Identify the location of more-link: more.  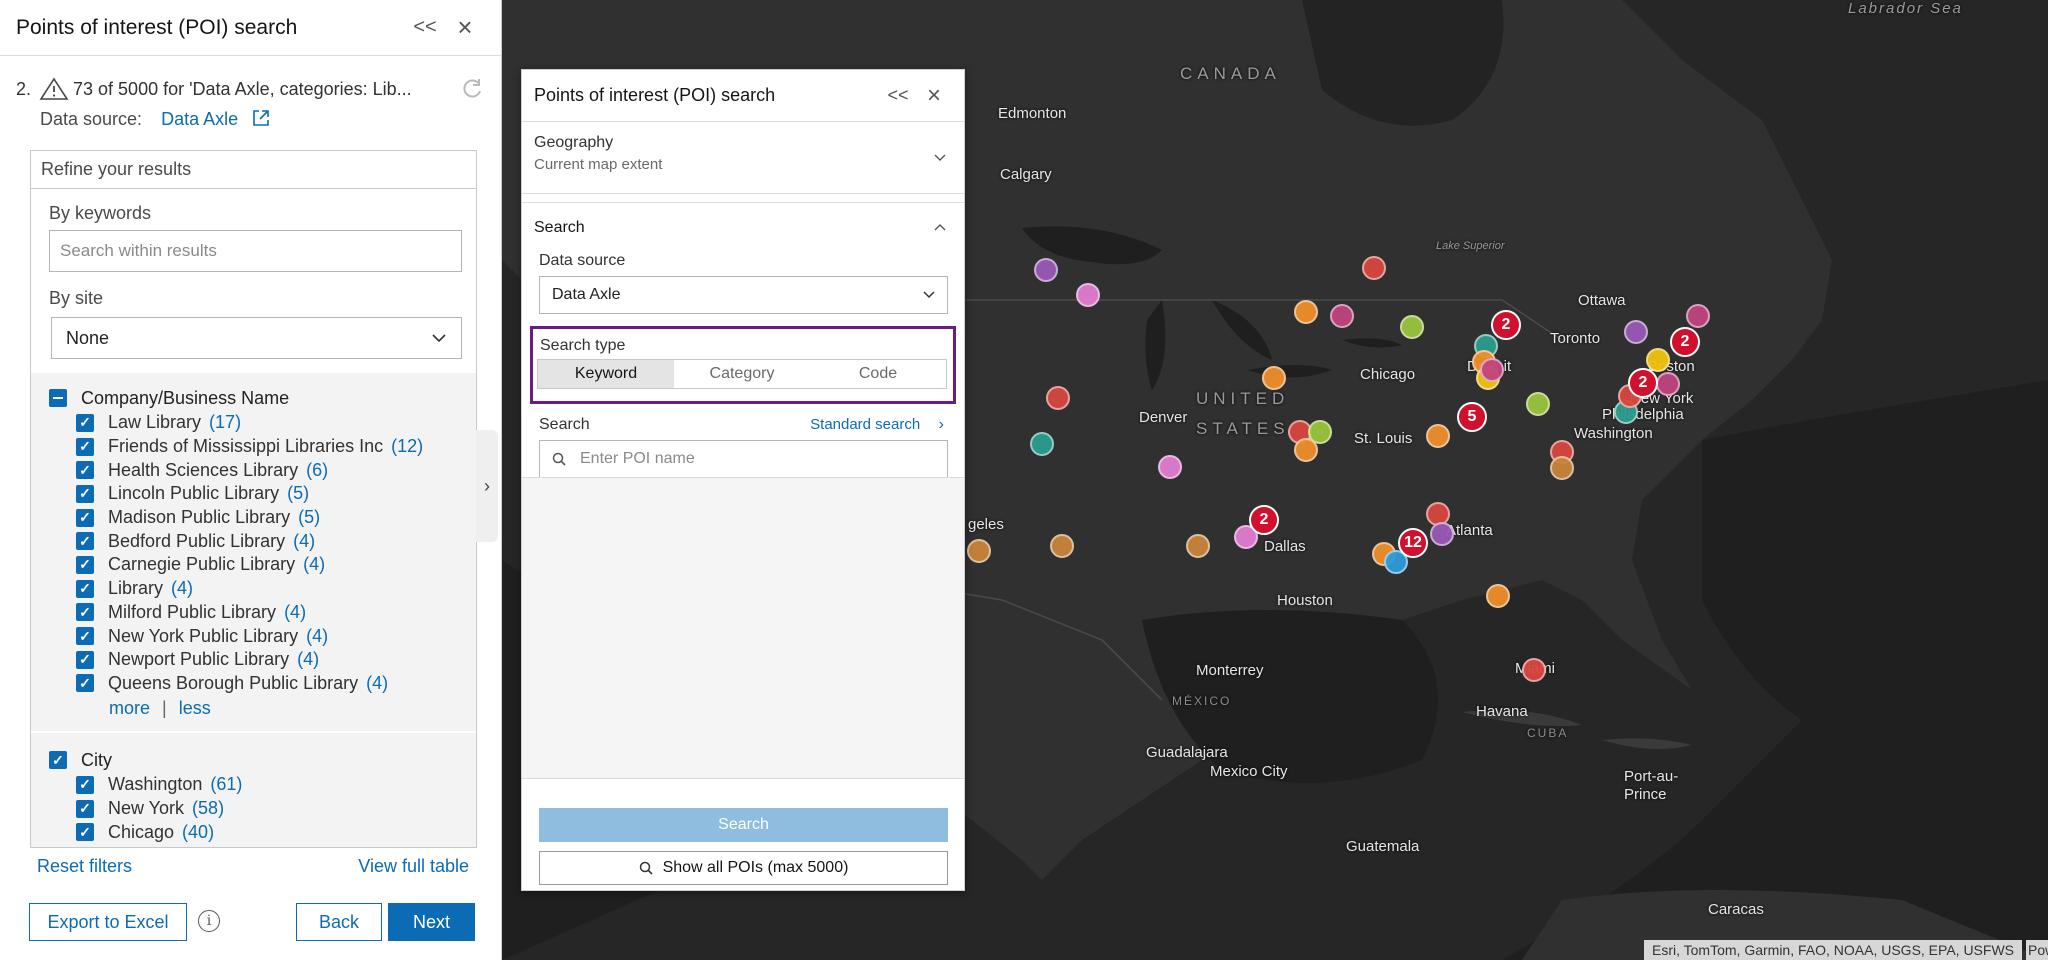
(130, 707).